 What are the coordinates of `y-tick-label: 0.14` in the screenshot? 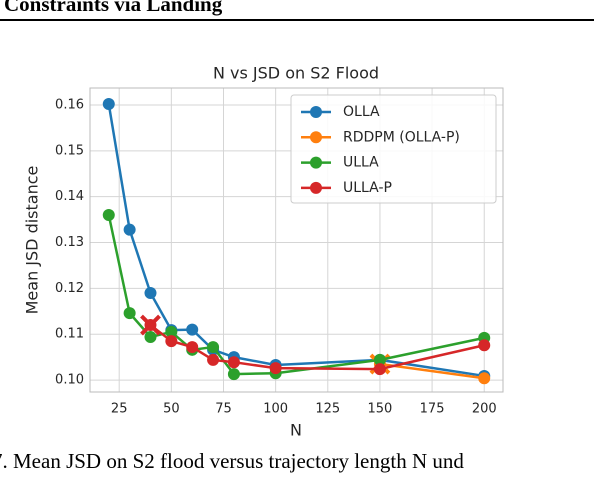 It's located at (69, 196).